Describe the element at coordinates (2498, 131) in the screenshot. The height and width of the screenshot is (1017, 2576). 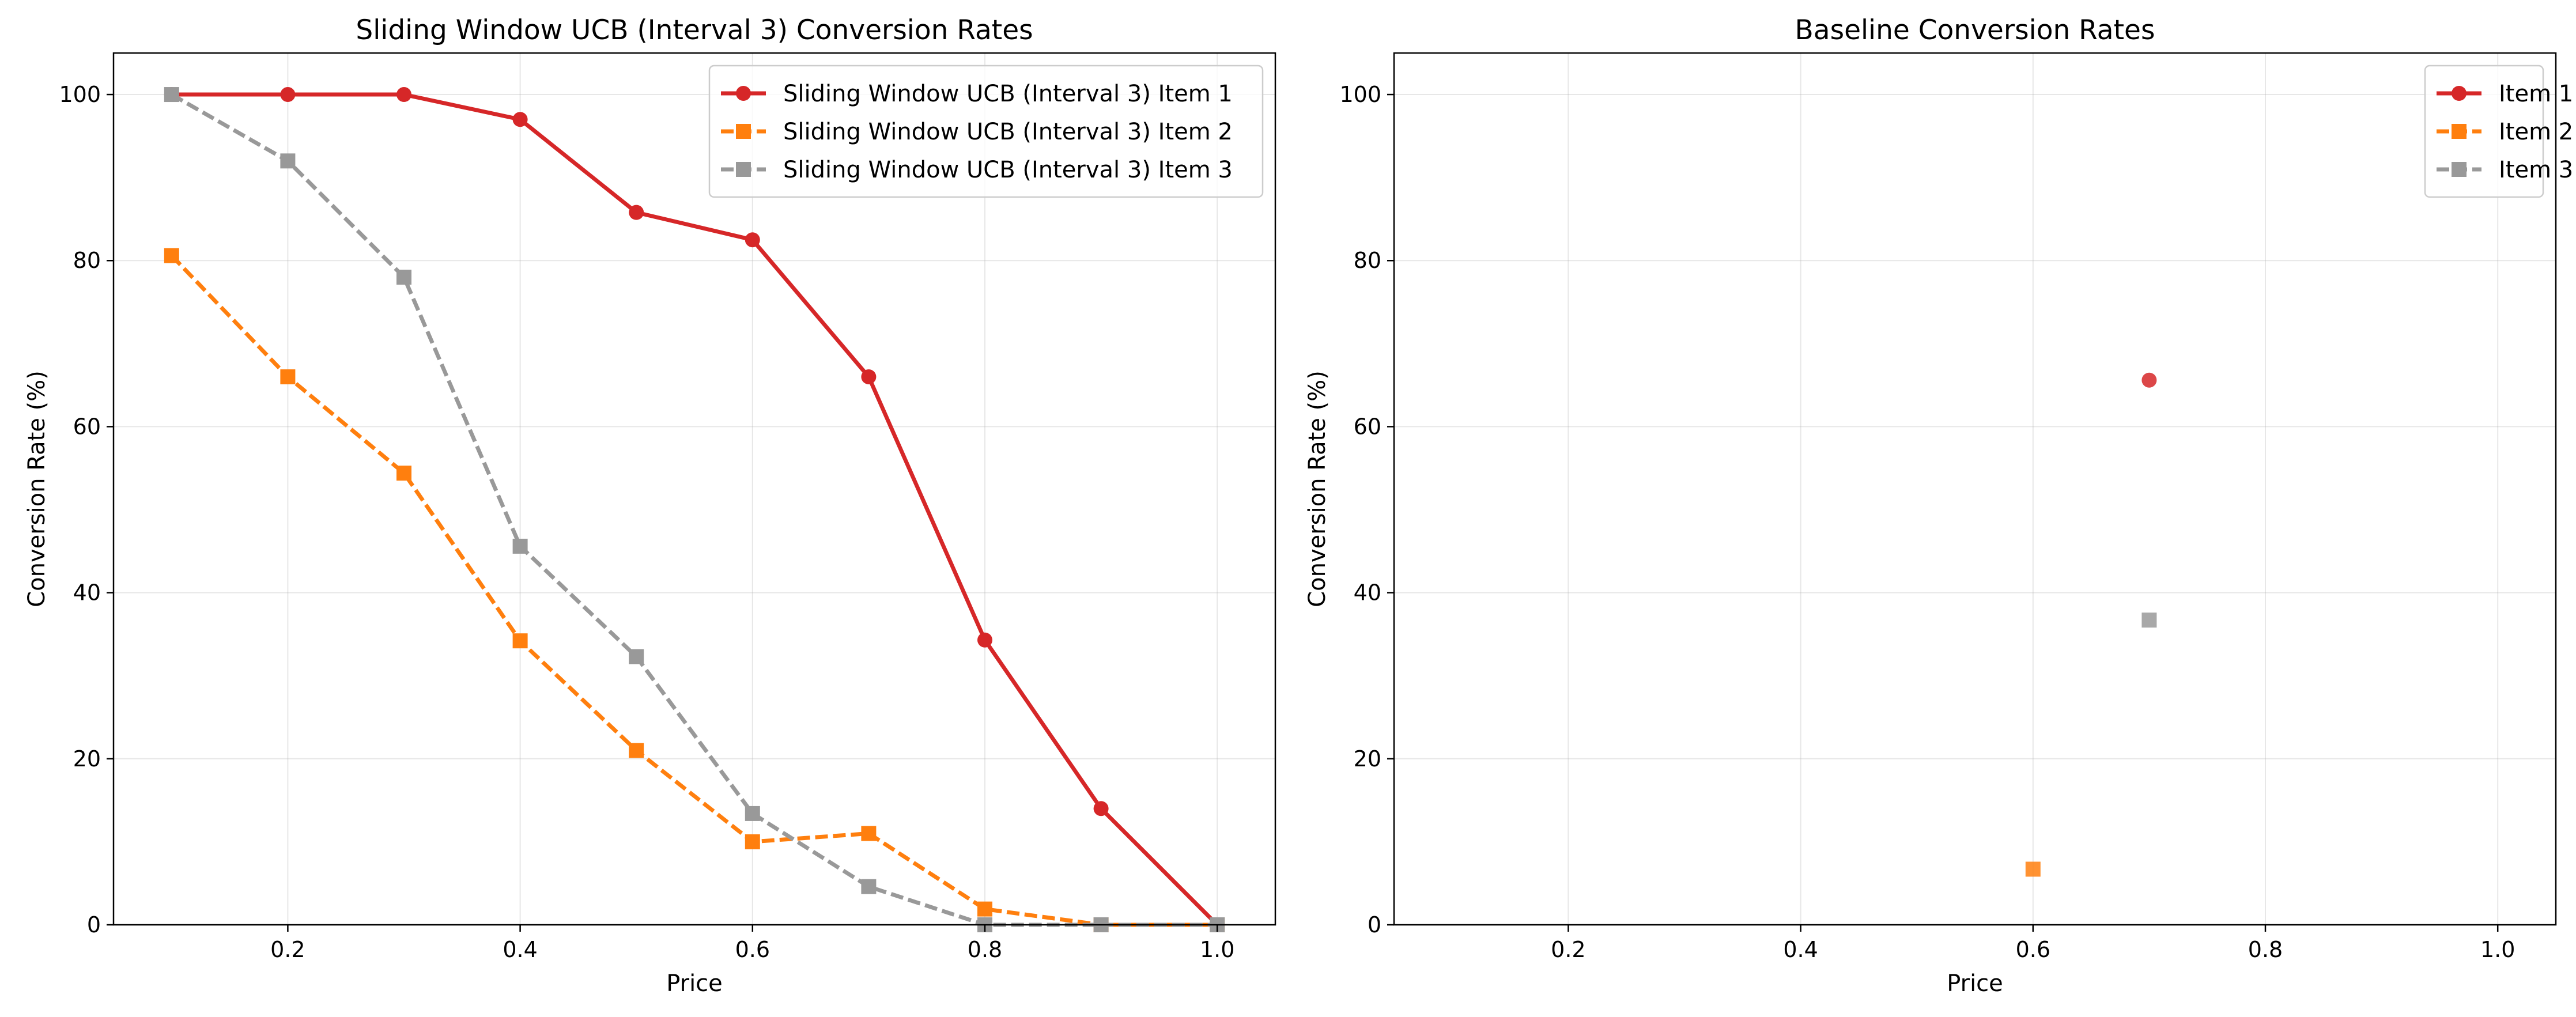
I see `legend: Item 1 Item 2 Item 3` at that location.